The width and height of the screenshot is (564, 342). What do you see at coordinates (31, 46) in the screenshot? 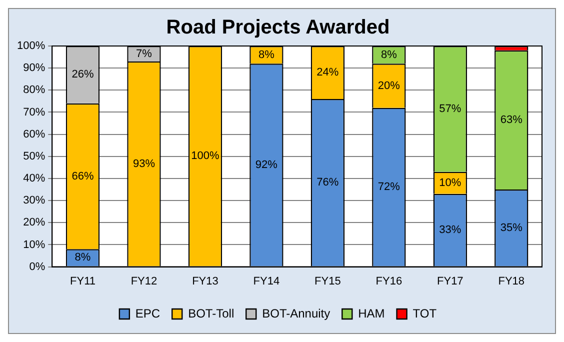
I see `y-tick-label: 100%` at bounding box center [31, 46].